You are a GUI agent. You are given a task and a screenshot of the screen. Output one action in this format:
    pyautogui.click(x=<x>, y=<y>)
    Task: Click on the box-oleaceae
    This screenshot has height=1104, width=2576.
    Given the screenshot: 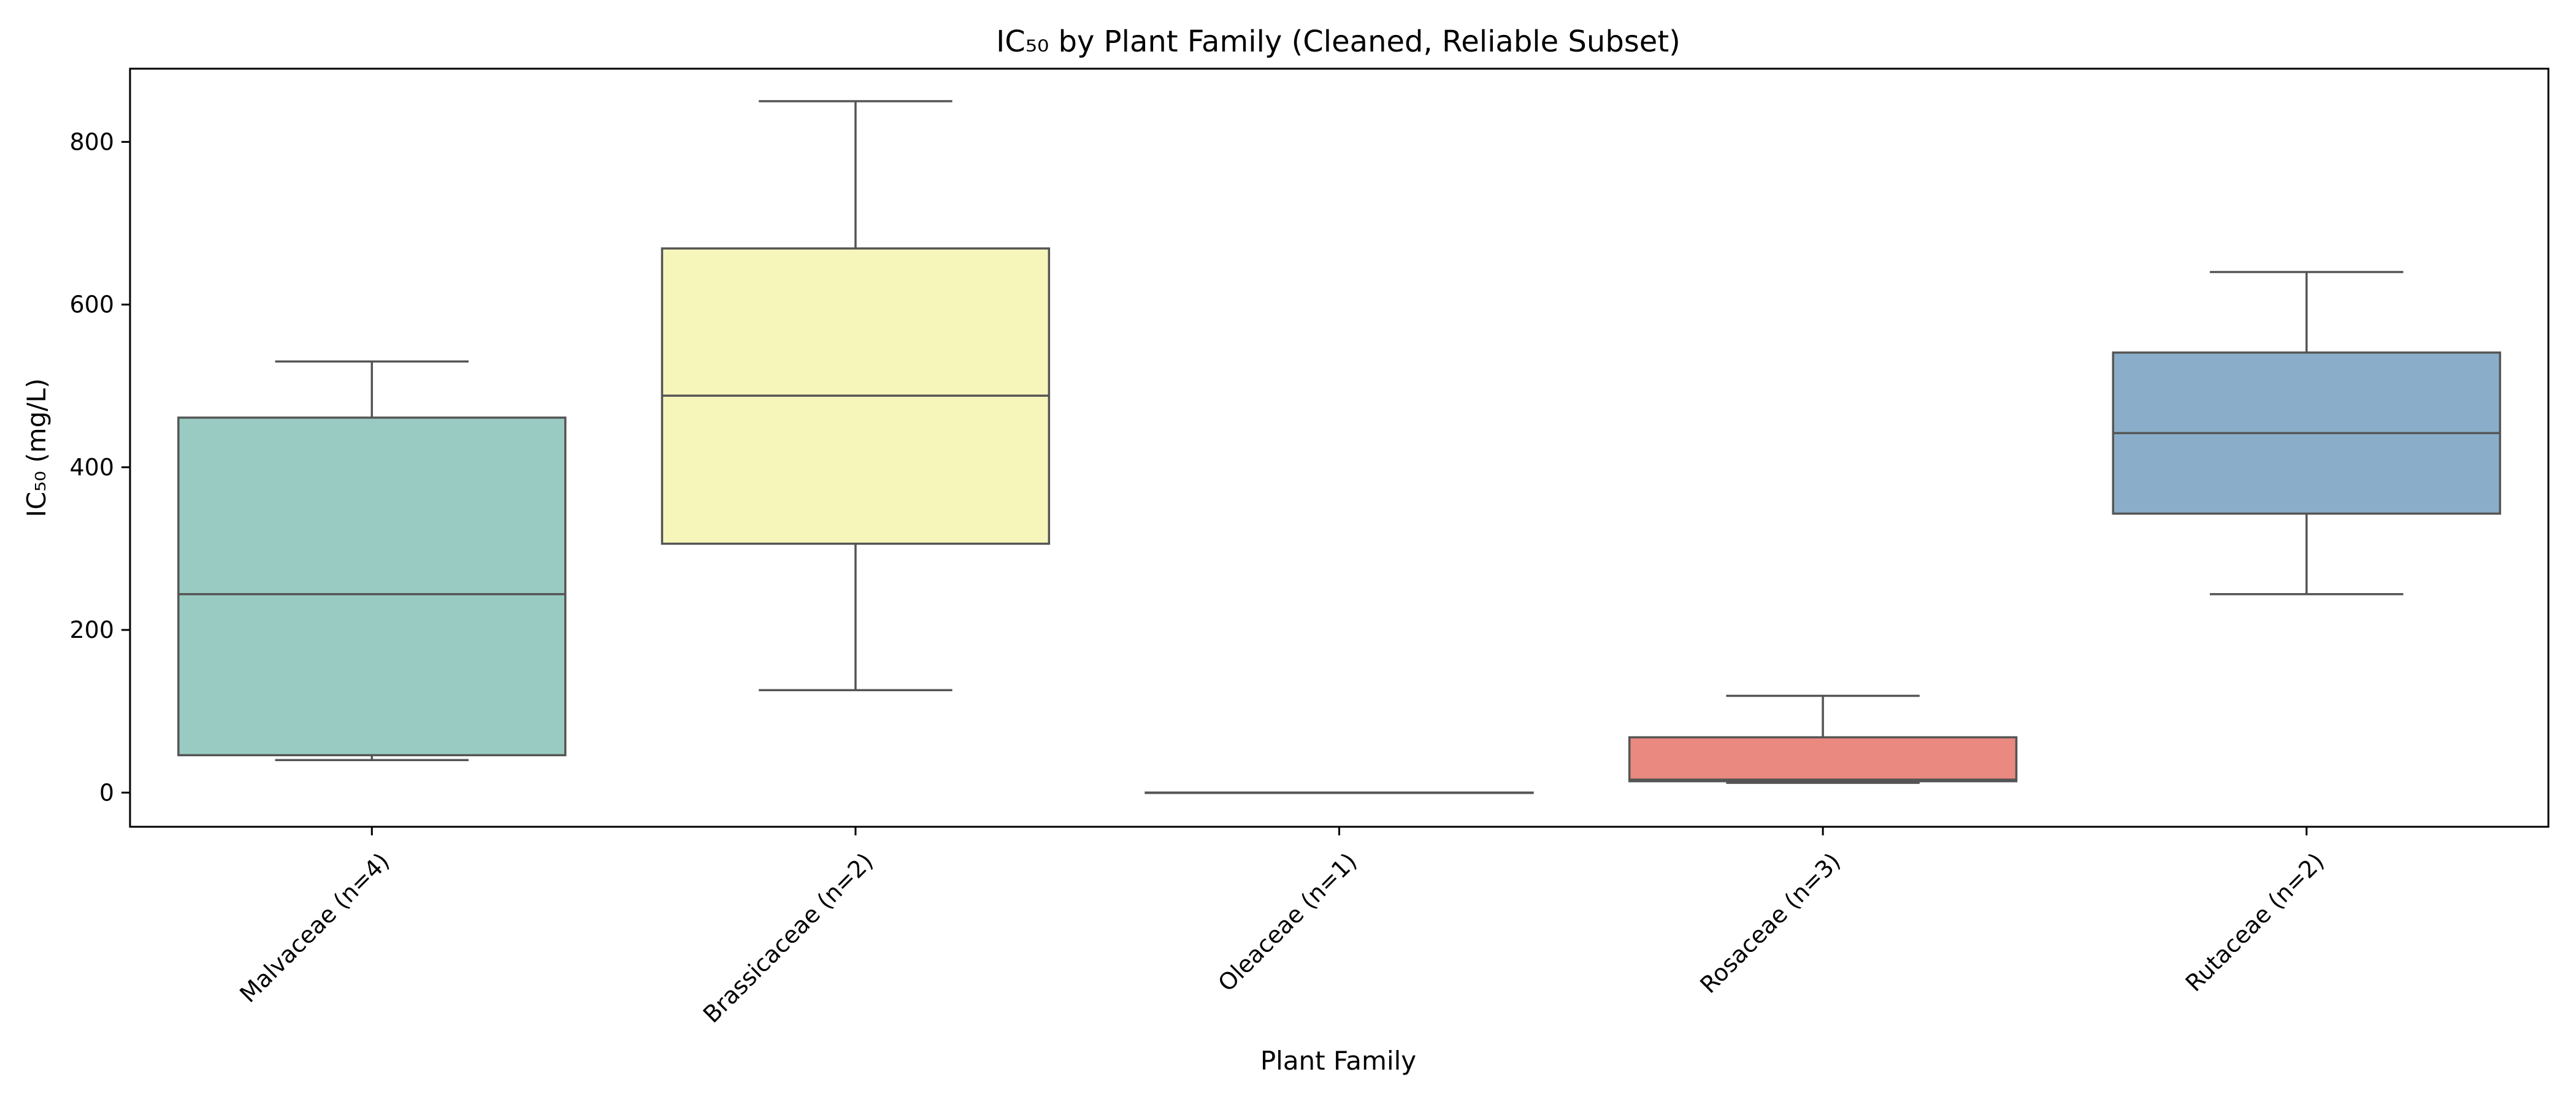 What is the action you would take?
    pyautogui.click(x=1339, y=792)
    